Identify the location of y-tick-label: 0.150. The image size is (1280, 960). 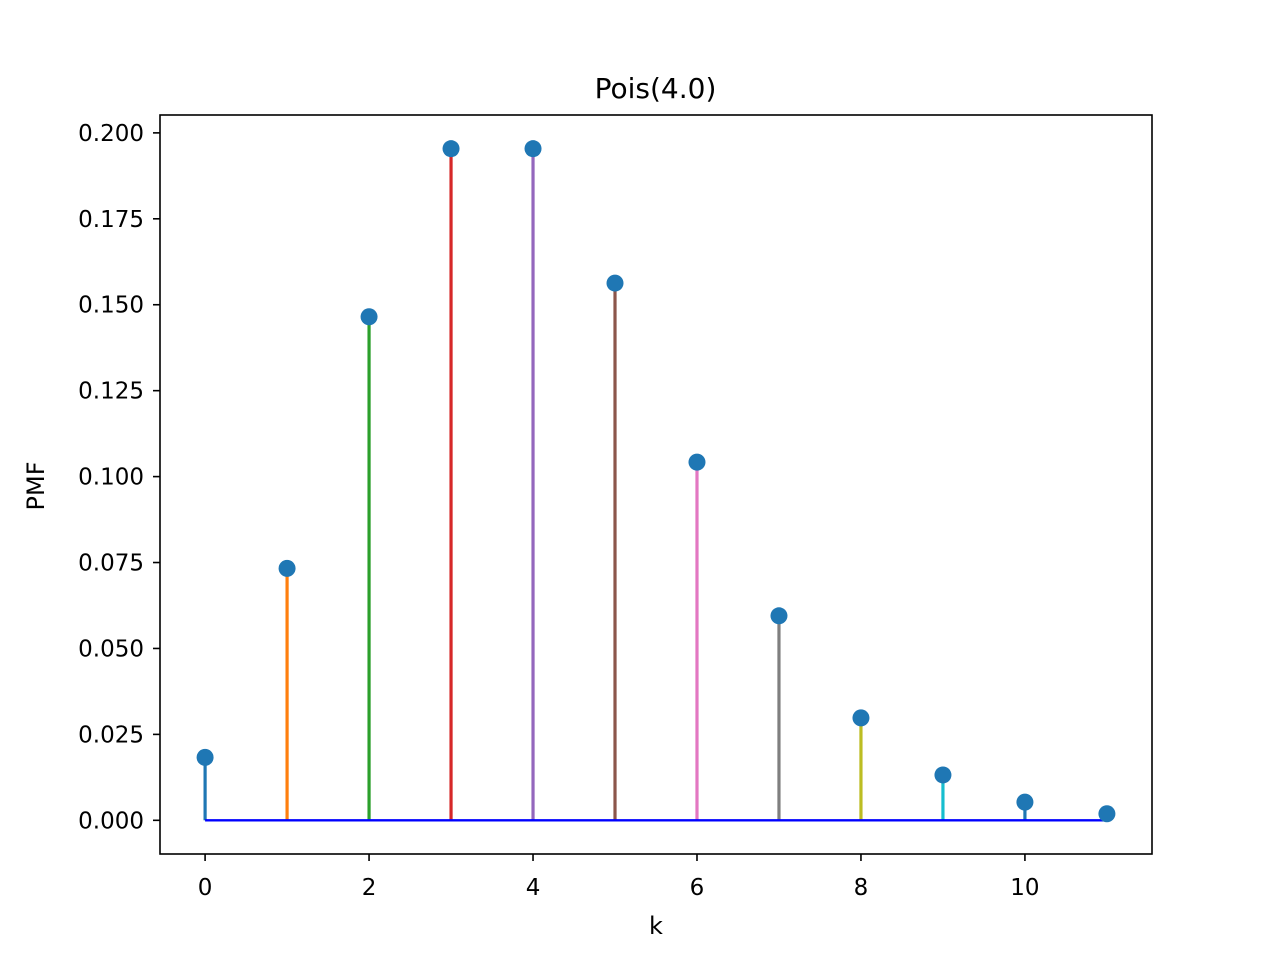
(111, 306).